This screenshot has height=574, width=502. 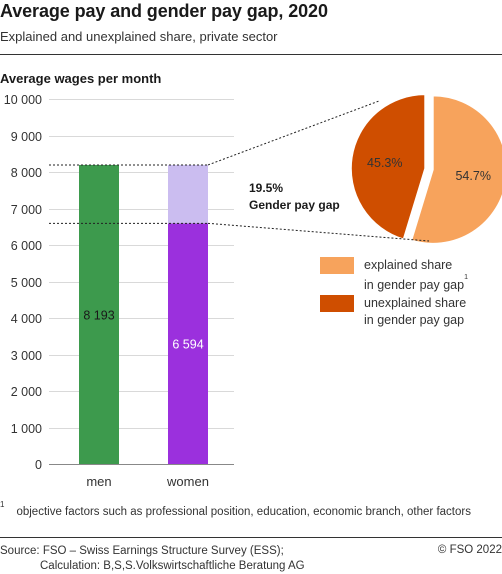 I want to click on y-tick-label: 1 000, so click(x=26, y=429).